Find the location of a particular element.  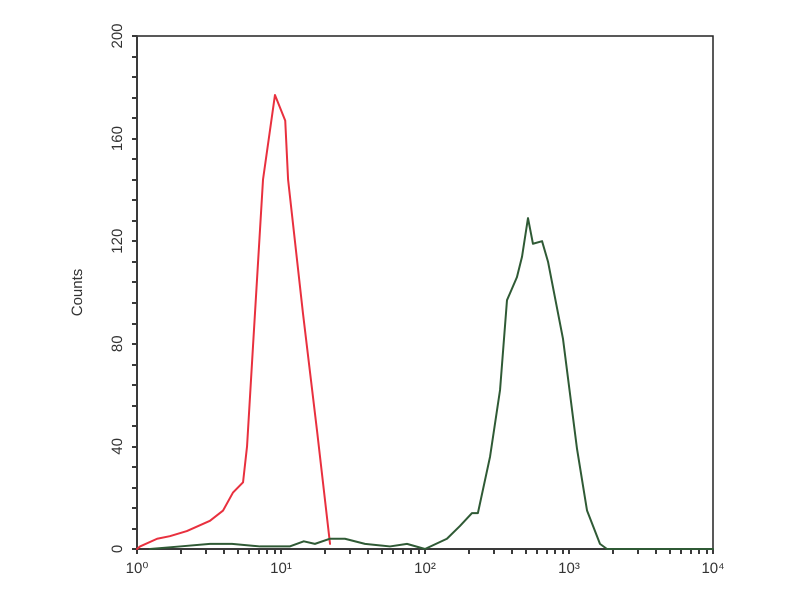

y-tick-label: 120 is located at coordinates (117, 241).